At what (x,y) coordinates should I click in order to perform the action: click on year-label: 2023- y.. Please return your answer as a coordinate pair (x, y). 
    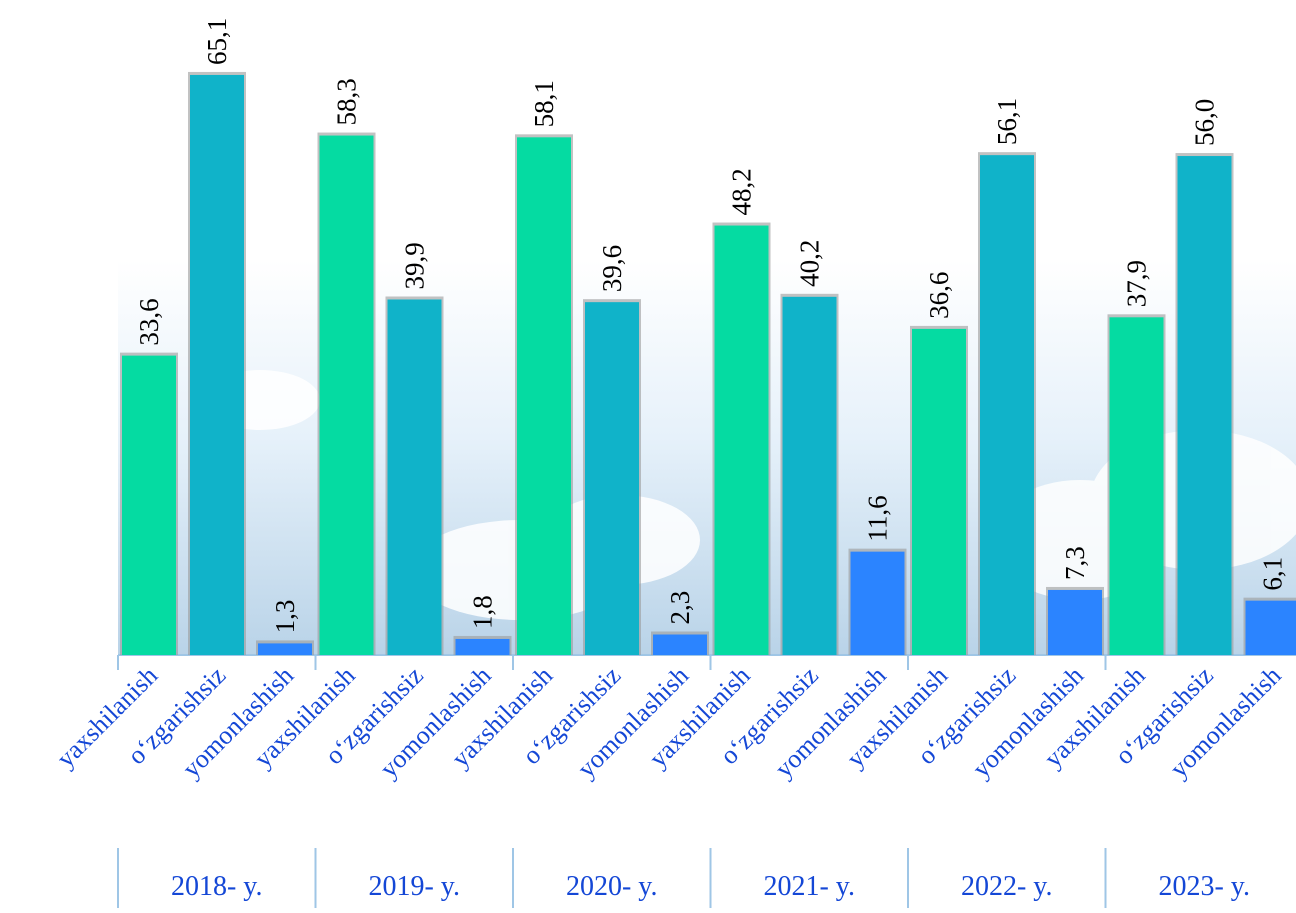
    Looking at the image, I should click on (1204, 886).